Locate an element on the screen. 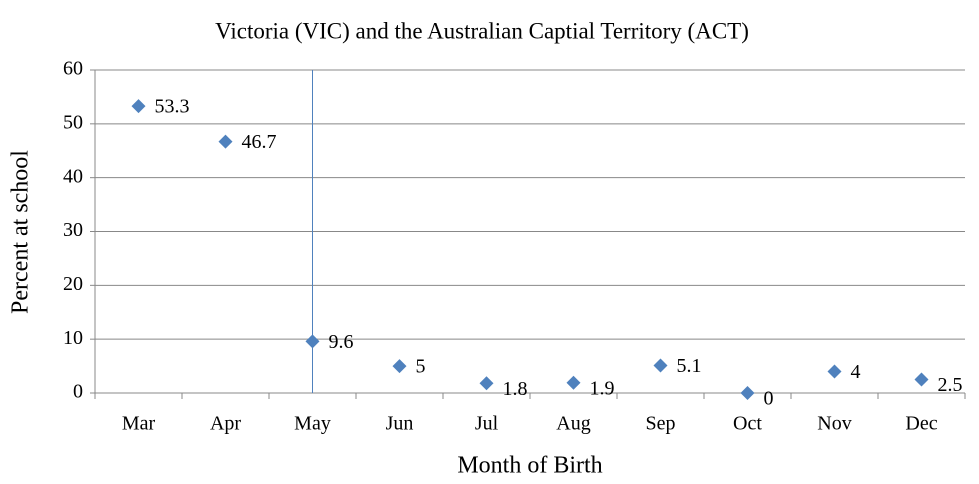 The width and height of the screenshot is (979, 484). x-tick-label: Jun is located at coordinates (400, 424).